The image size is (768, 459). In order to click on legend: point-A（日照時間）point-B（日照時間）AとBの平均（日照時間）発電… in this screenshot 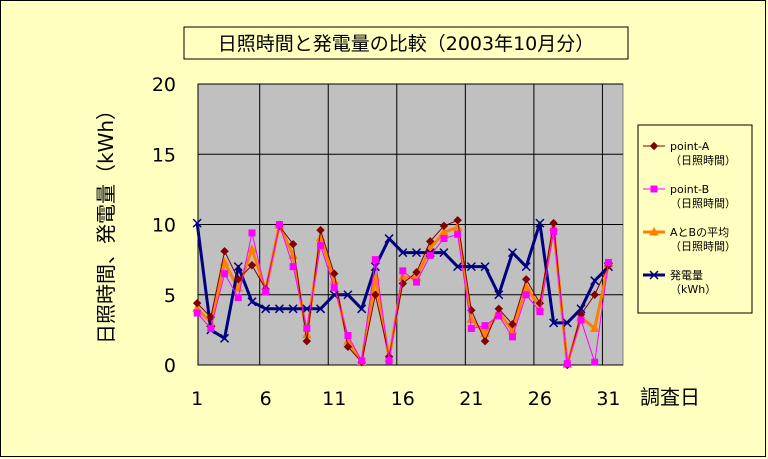, I will do `click(695, 219)`.